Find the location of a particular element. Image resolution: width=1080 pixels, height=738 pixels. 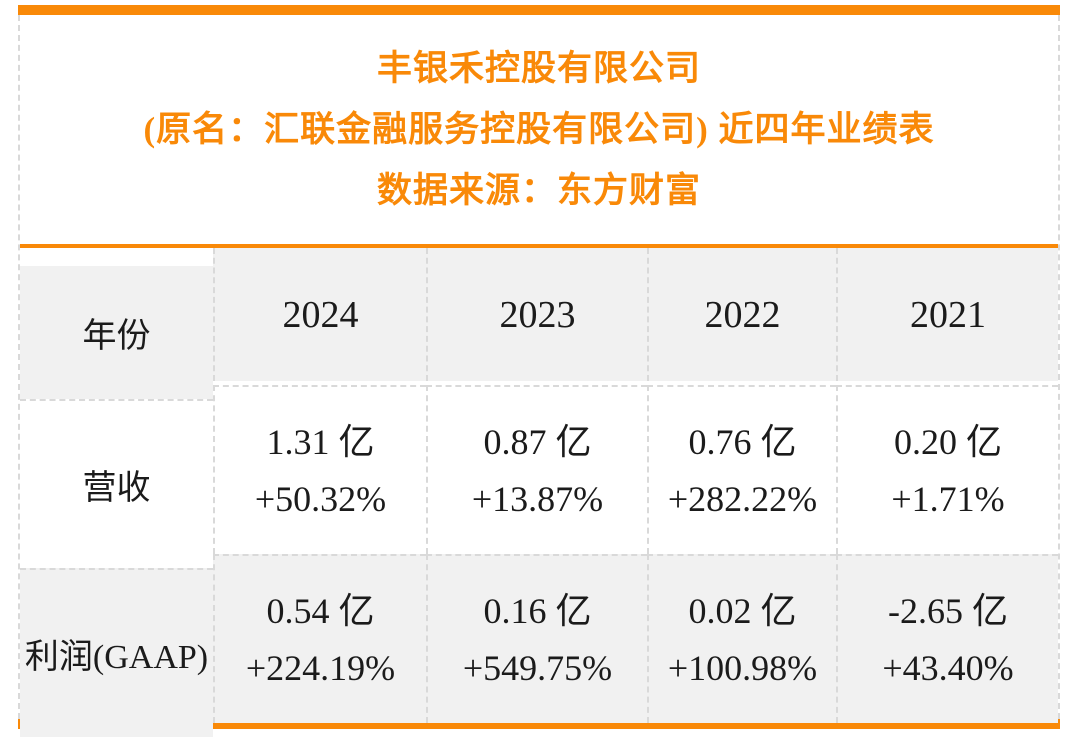

amount-value: 0.54 亿 is located at coordinates (320, 610).